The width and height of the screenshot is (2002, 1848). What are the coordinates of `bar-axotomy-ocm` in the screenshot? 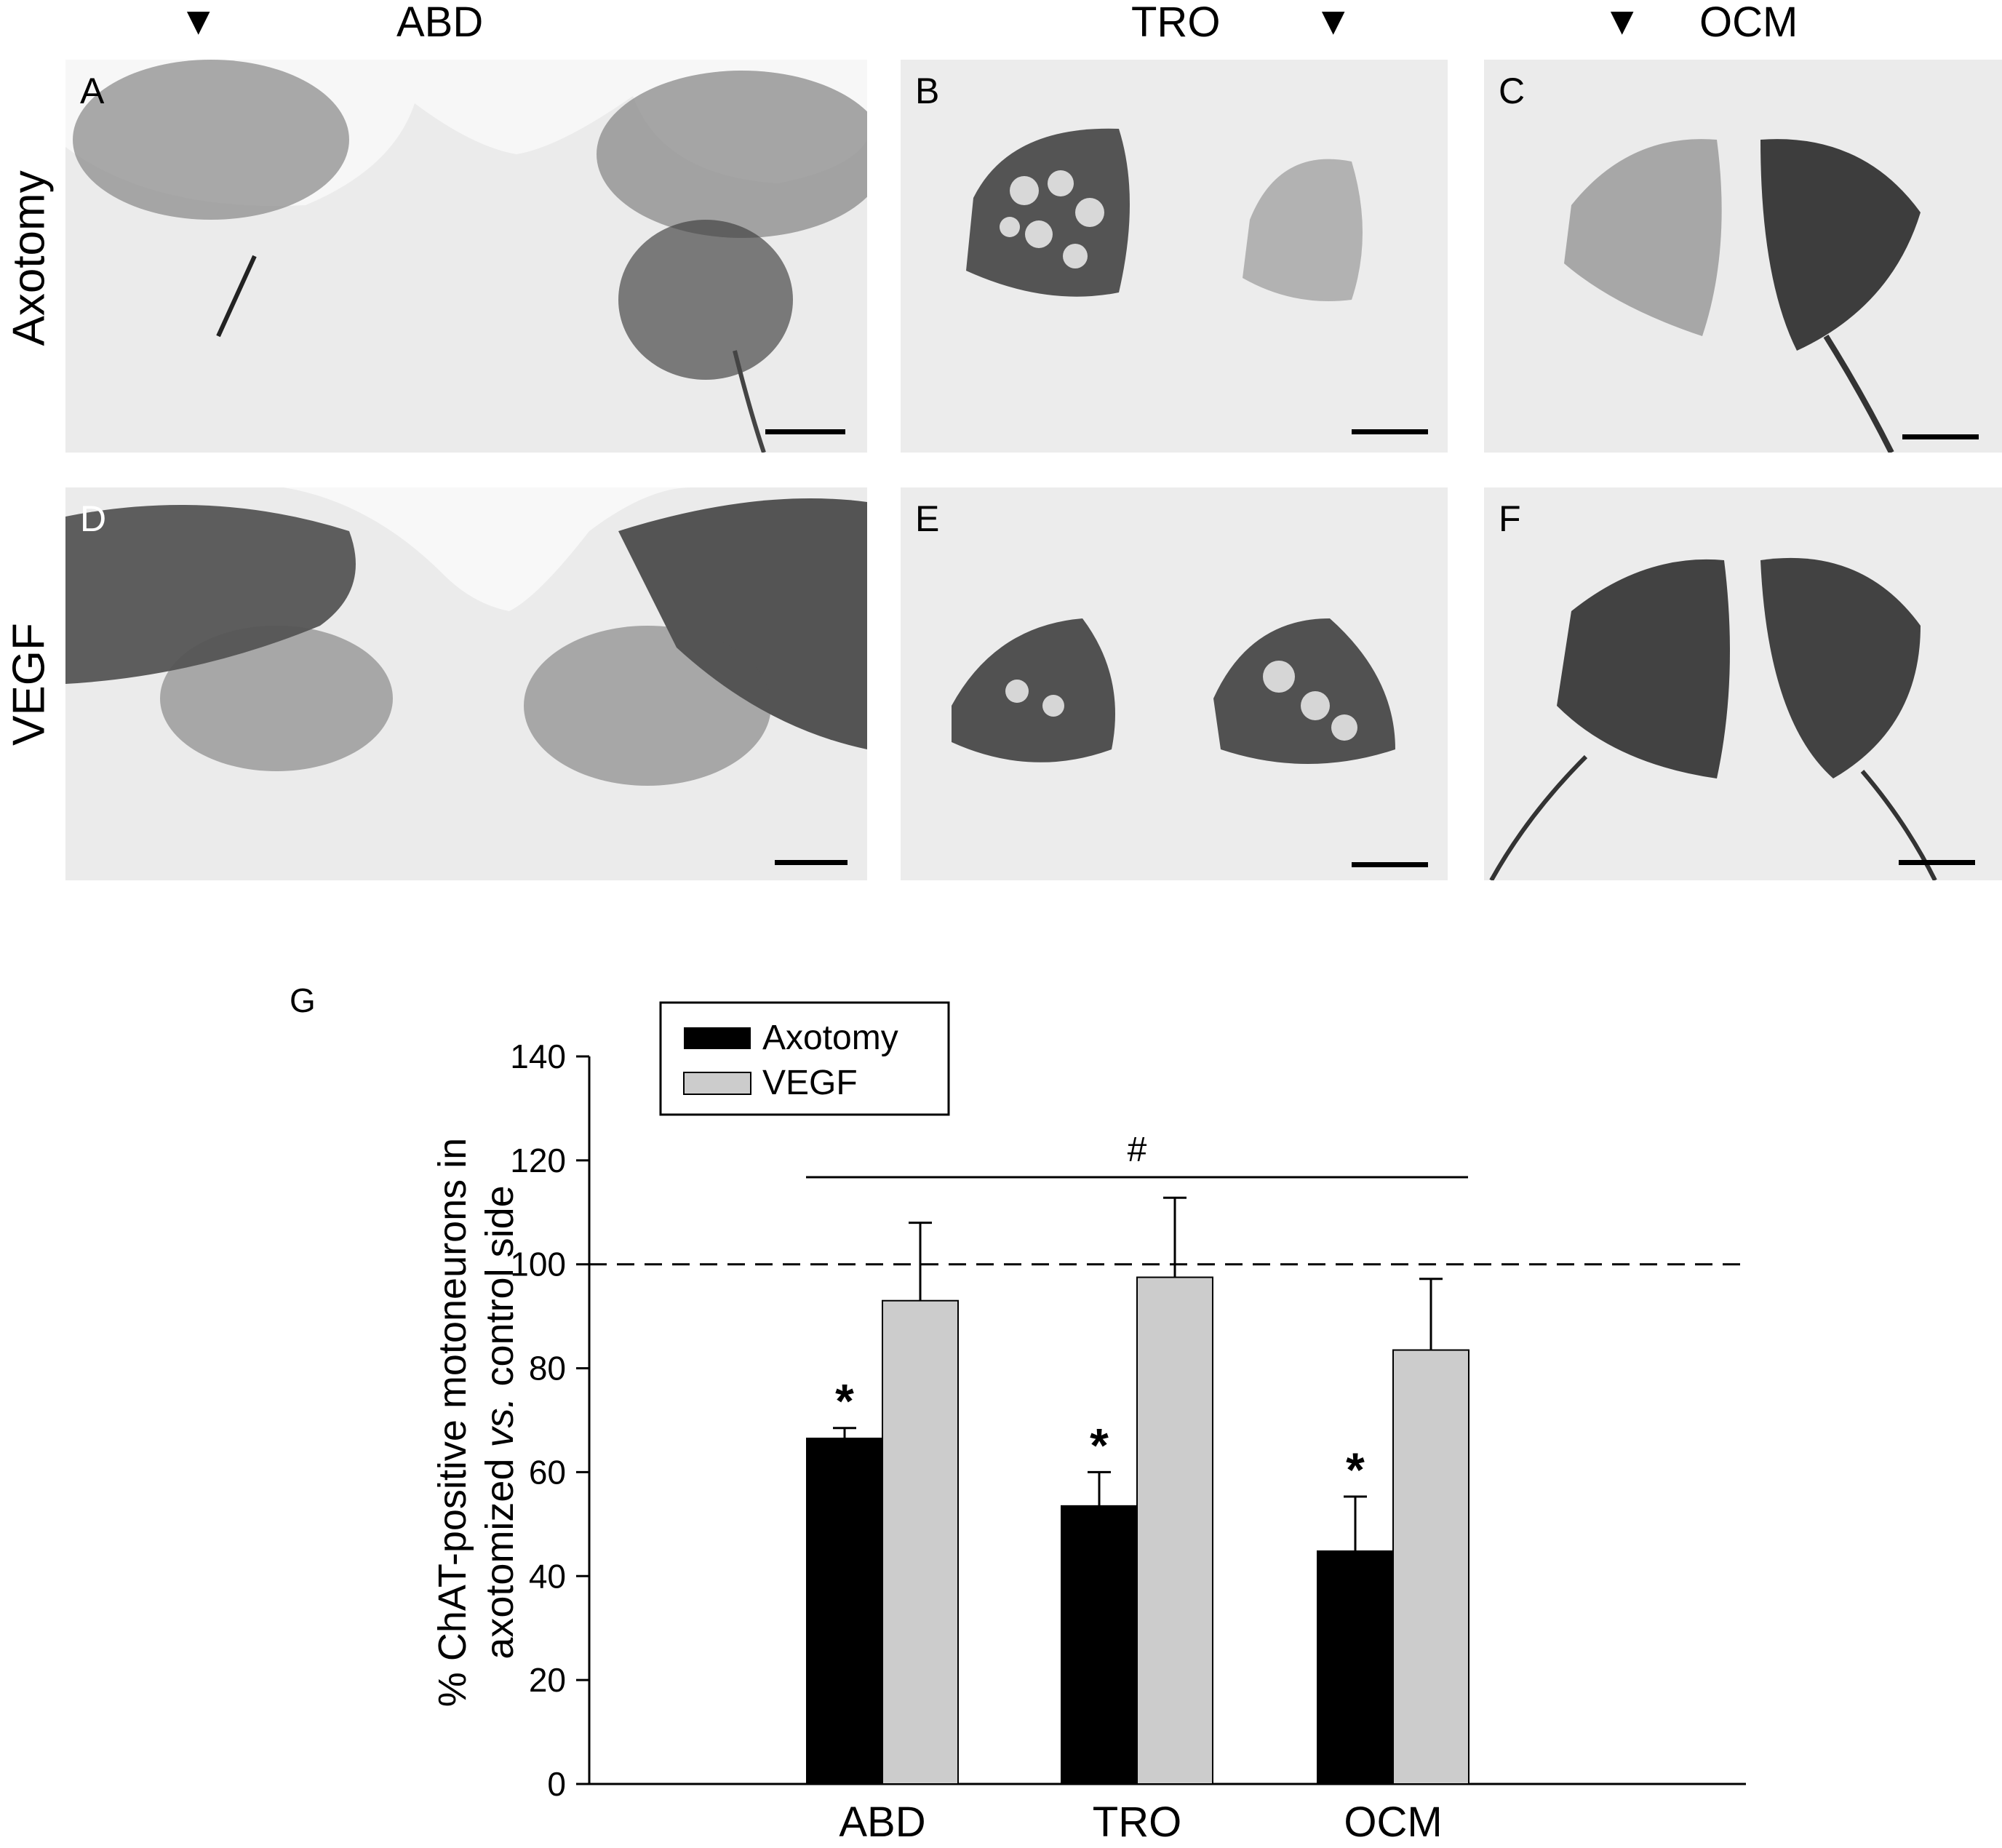 It's located at (1355, 1667).